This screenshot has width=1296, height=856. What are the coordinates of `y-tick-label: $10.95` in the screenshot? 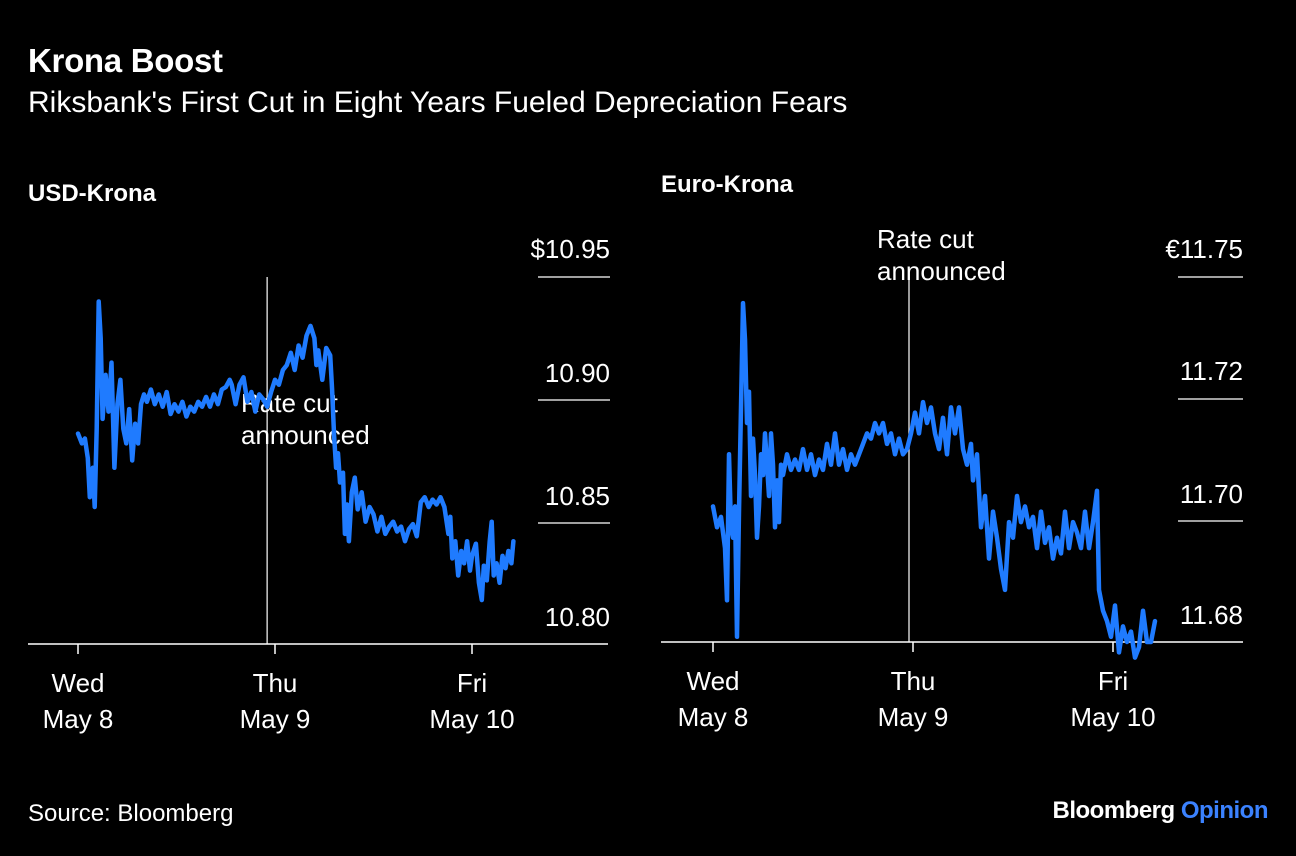 It's located at (570, 249).